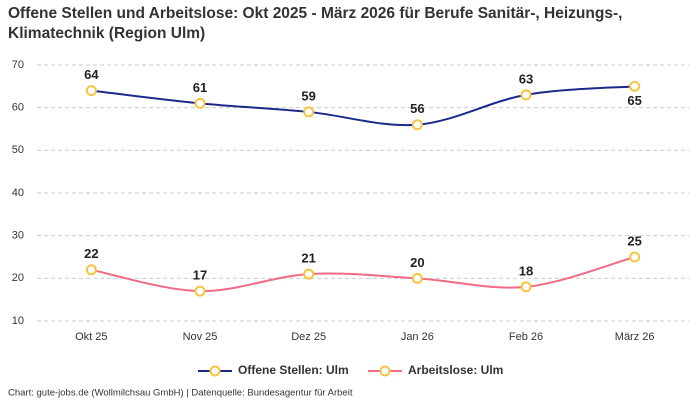  I want to click on y-tick-label: 60, so click(18, 108).